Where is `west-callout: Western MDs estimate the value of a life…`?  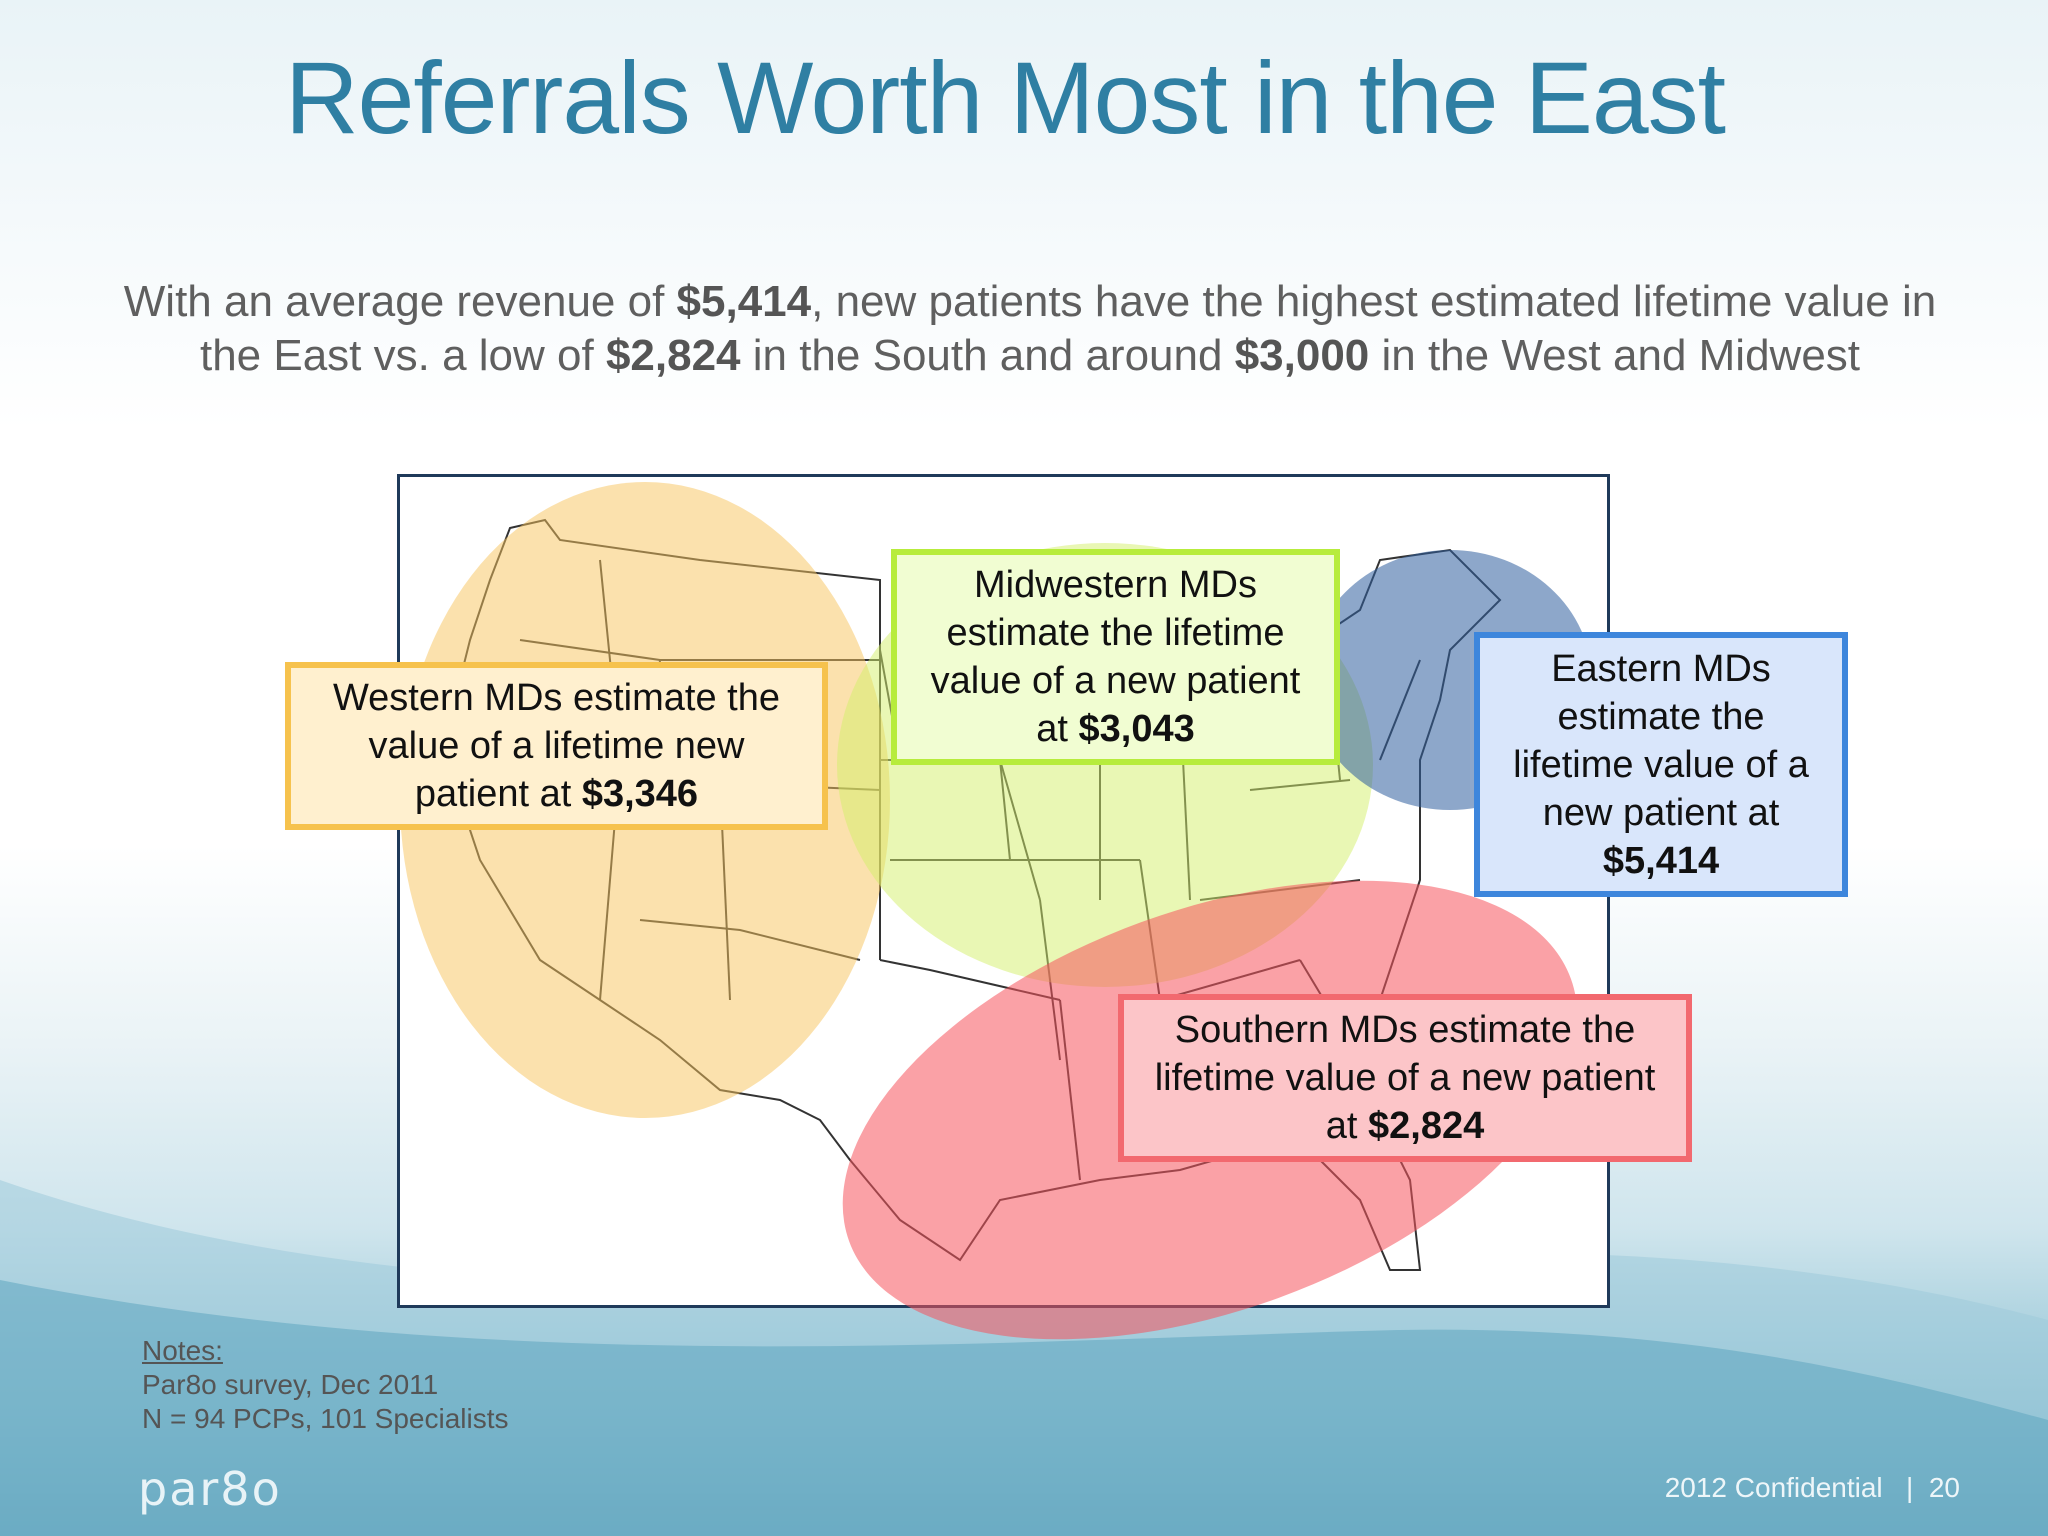 west-callout: Western MDs estimate the value of a life… is located at coordinates (556, 746).